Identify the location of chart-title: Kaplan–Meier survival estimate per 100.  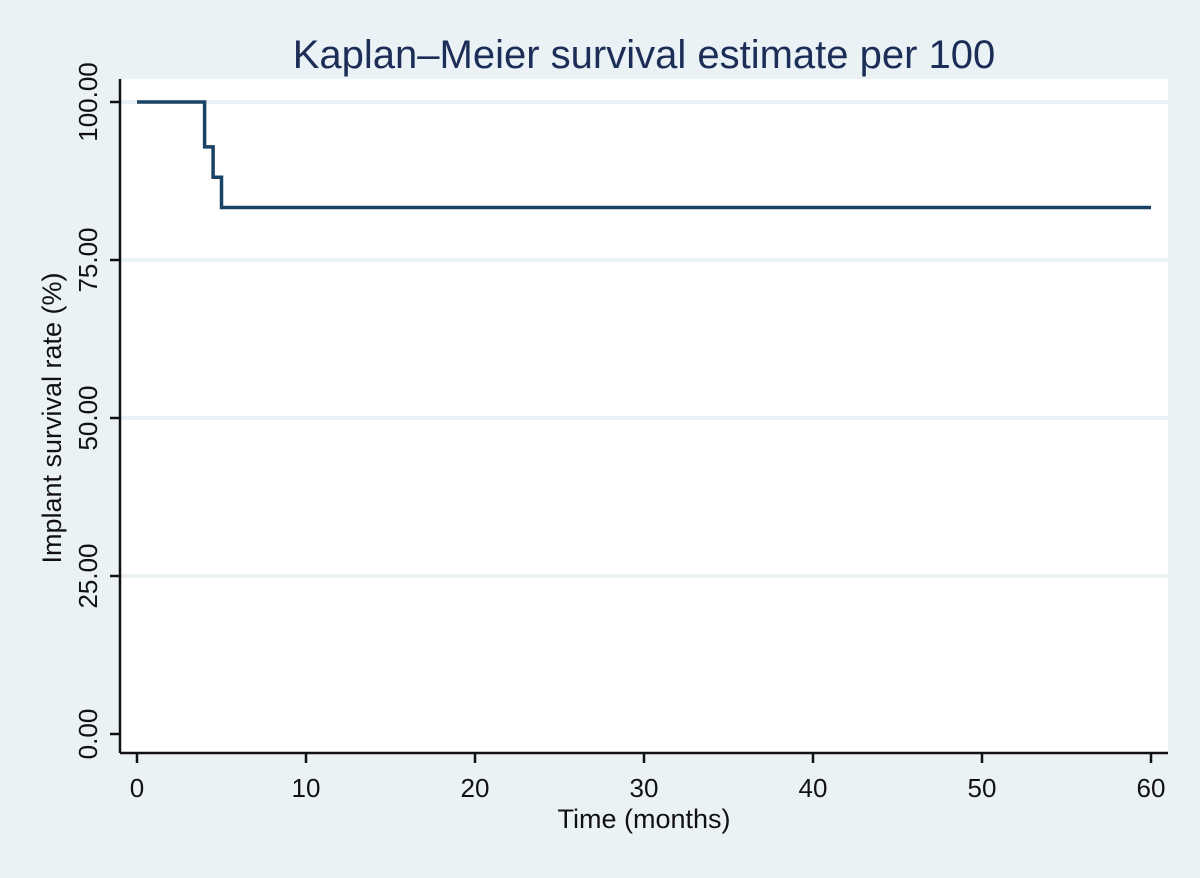
(644, 55).